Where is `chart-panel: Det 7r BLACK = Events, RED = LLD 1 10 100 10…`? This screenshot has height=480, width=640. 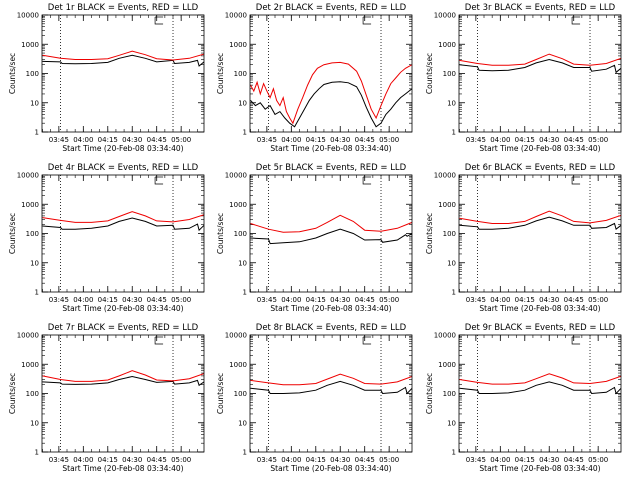
chart-panel: Det 7r BLACK = Events, RED = LLD 1 10 100 10… is located at coordinates (106, 398).